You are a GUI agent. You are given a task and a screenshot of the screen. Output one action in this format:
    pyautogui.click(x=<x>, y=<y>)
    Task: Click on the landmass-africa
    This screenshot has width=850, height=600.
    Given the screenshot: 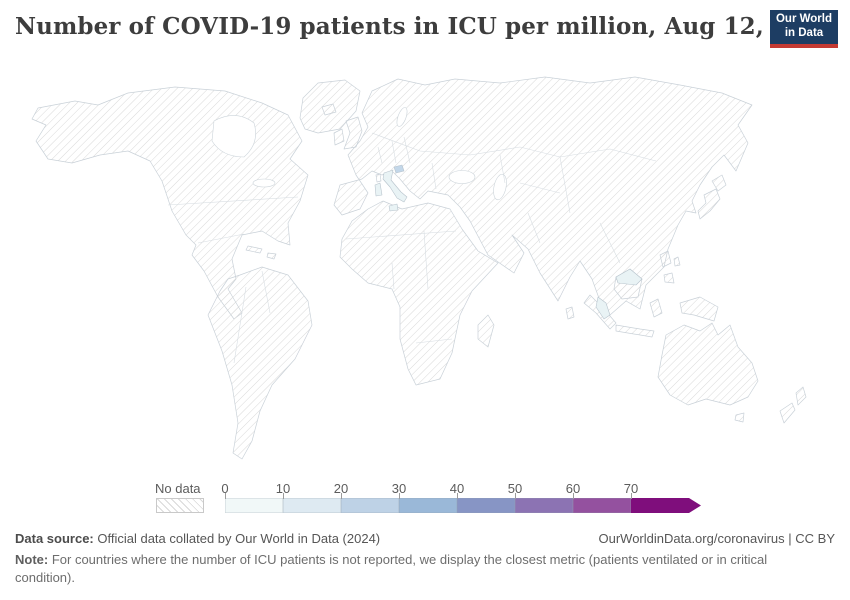 What is the action you would take?
    pyautogui.click(x=419, y=293)
    